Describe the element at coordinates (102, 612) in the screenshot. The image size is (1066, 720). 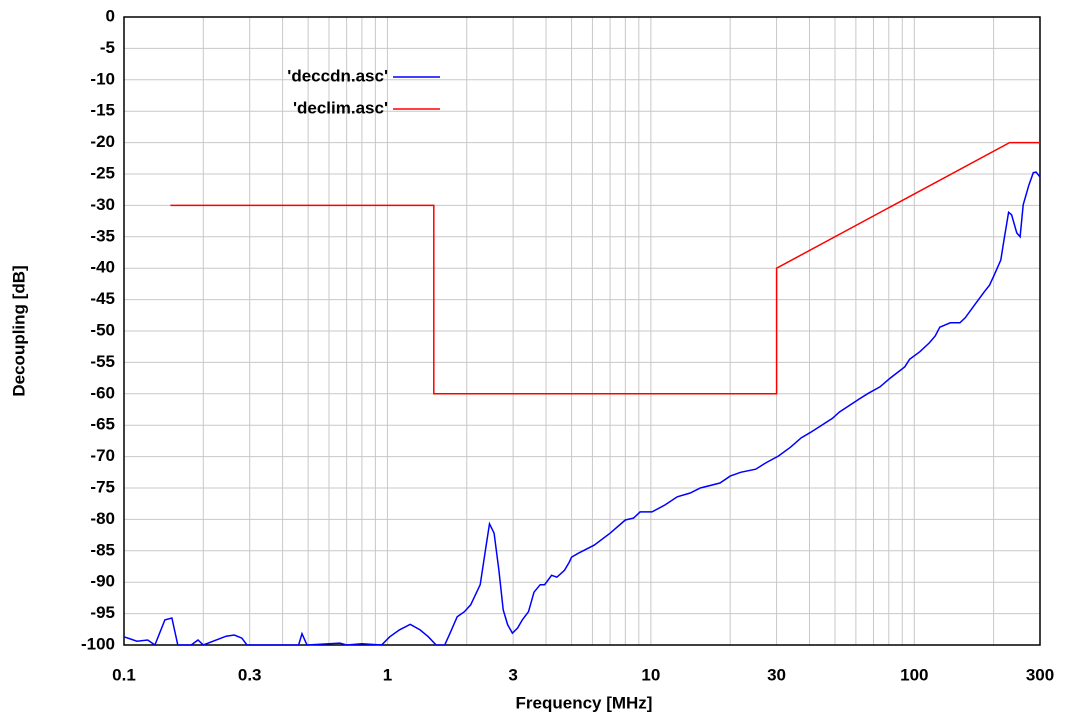
I see `y-tick-label: -95` at that location.